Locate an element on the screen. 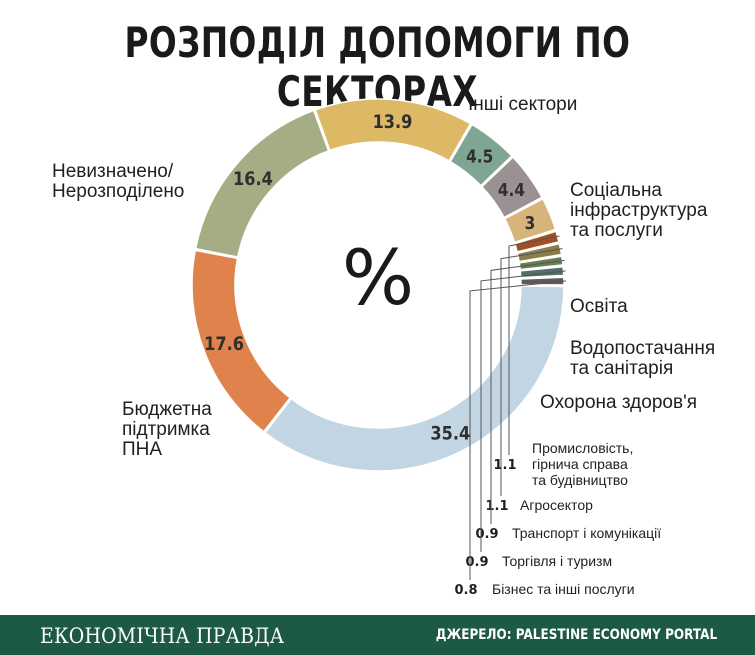  category-label-бізнес-та-інші-послуги: Бізнес та інші послуги is located at coordinates (563, 589).